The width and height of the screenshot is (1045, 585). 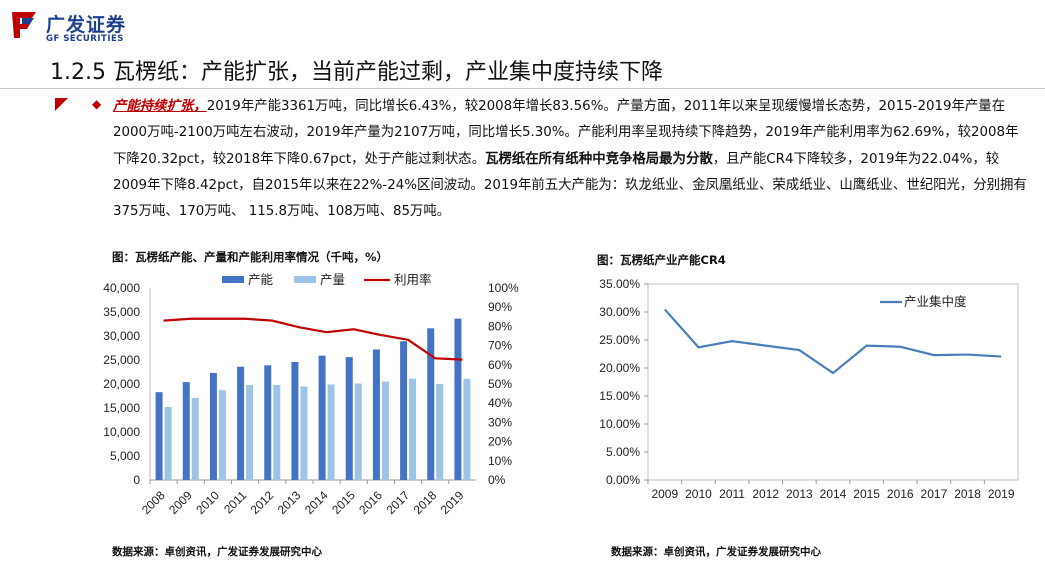 What do you see at coordinates (500, 384) in the screenshot?
I see `right-y-tick-label: 50%` at bounding box center [500, 384].